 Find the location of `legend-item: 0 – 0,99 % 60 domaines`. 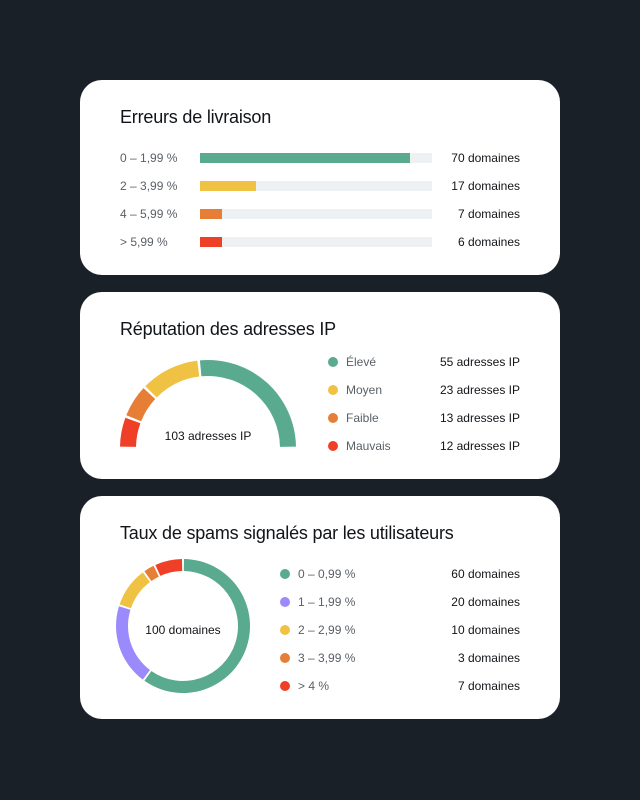

legend-item: 0 – 0,99 % 60 domaines is located at coordinates (400, 574).